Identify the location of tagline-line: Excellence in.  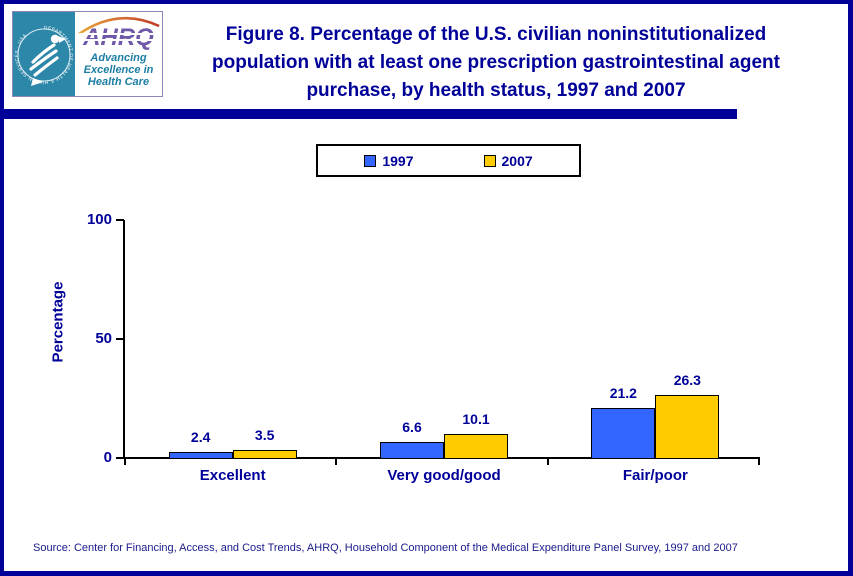
(118, 70).